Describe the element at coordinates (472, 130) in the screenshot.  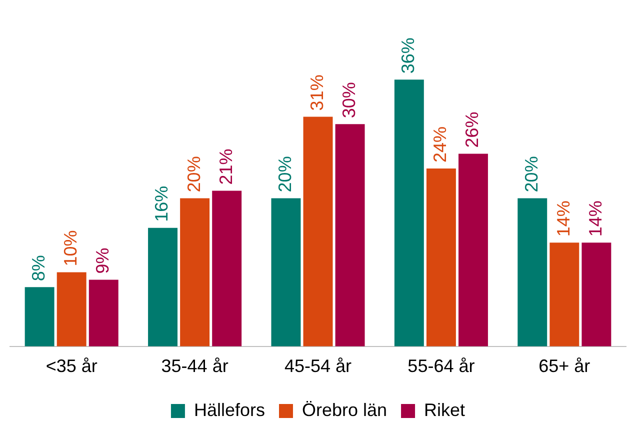
I see `data-label: 26%` at that location.